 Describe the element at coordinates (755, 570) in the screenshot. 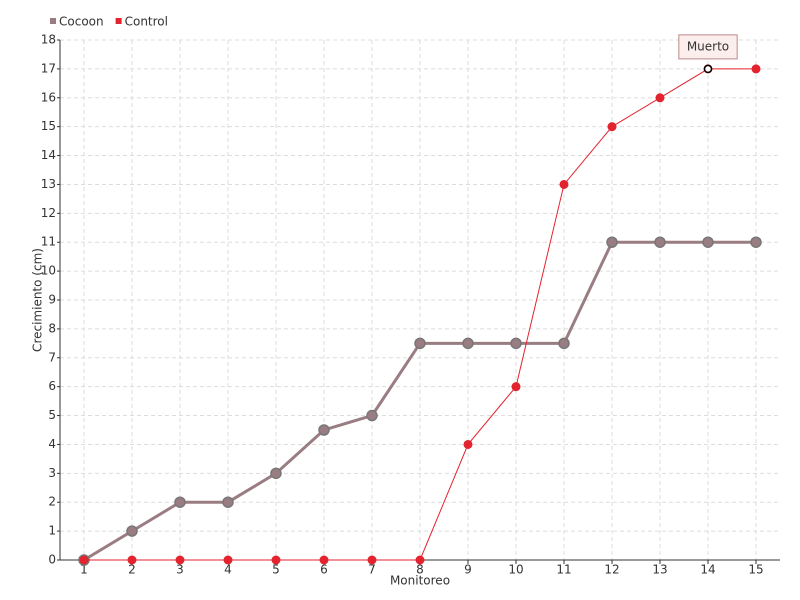

I see `x-tick-label: 15` at that location.